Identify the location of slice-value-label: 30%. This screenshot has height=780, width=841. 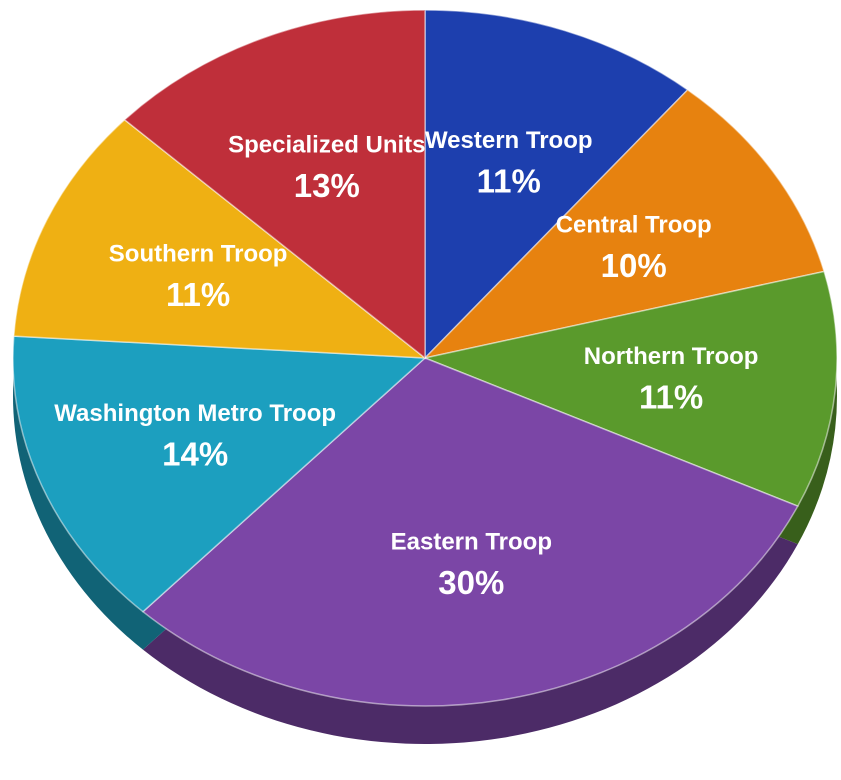
(471, 582).